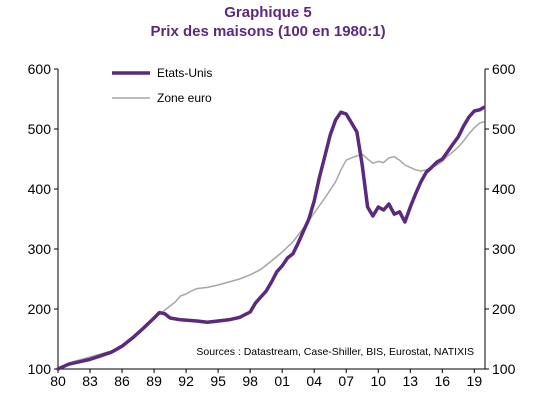 This screenshot has width=537, height=404. What do you see at coordinates (184, 73) in the screenshot?
I see `legend-label-etats-unis: Etats-Unis` at bounding box center [184, 73].